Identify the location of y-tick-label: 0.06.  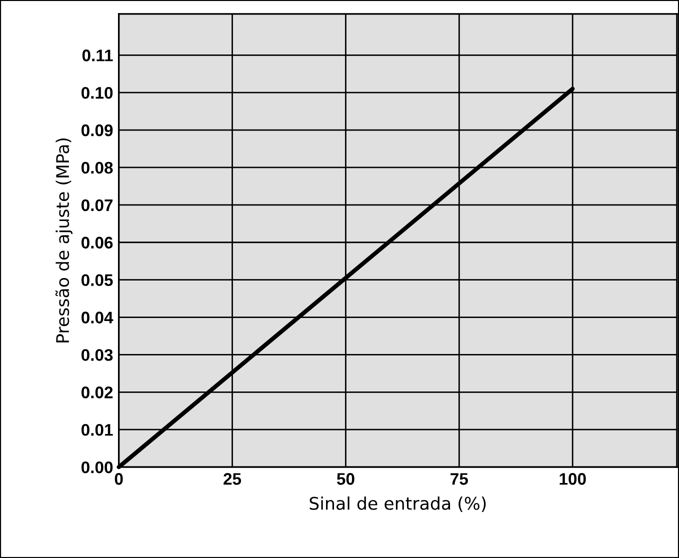
(97, 242).